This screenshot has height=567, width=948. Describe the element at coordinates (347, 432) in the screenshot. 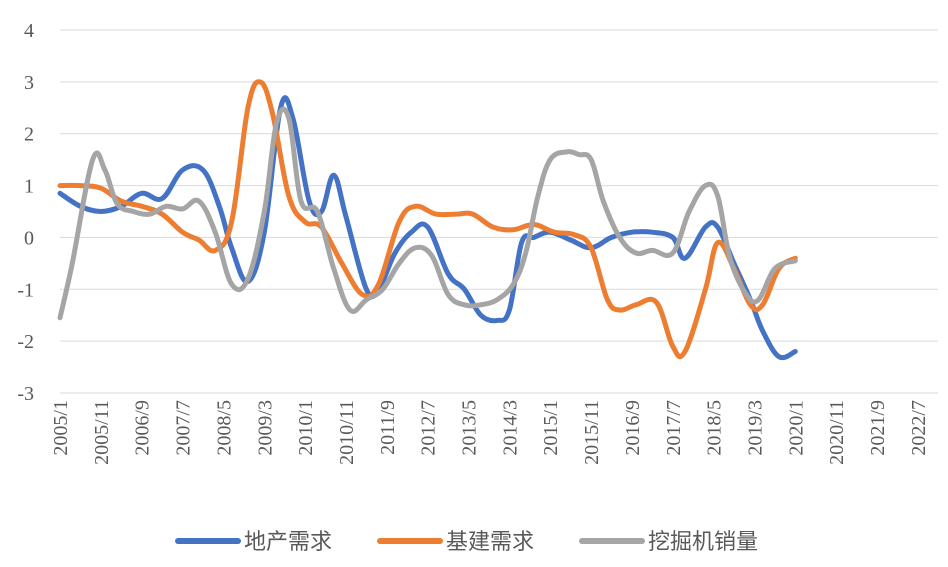

I see `x-tick-label: 2010/11` at that location.